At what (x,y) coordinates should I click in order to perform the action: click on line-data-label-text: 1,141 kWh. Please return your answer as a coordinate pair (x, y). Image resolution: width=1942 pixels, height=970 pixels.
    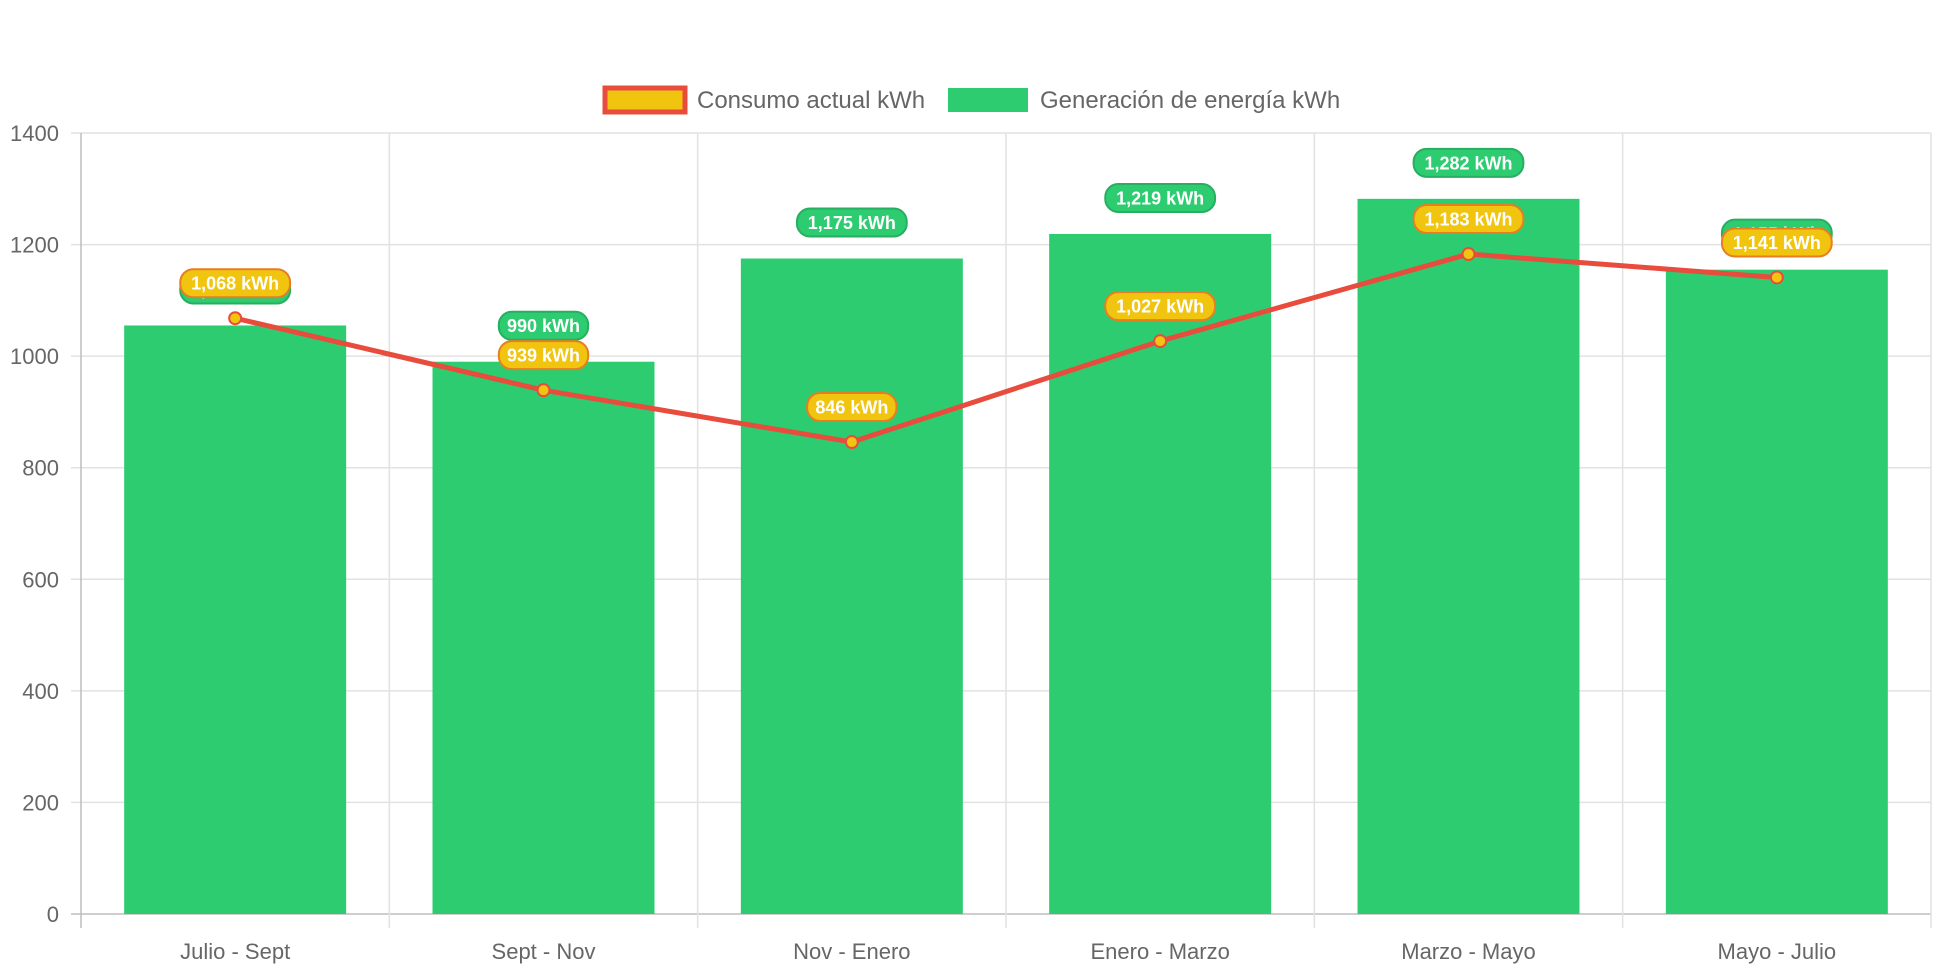
    Looking at the image, I should click on (1777, 243).